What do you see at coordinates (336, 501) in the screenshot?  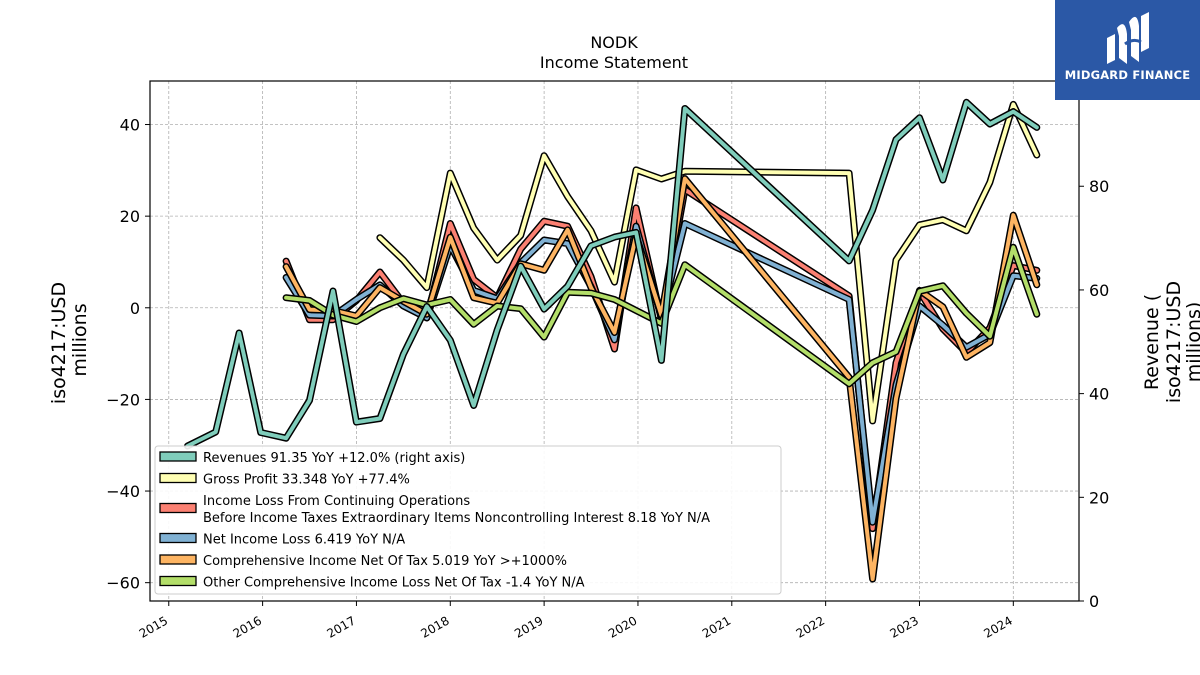 I see `legend-label: Income Loss From Continuing Operations` at bounding box center [336, 501].